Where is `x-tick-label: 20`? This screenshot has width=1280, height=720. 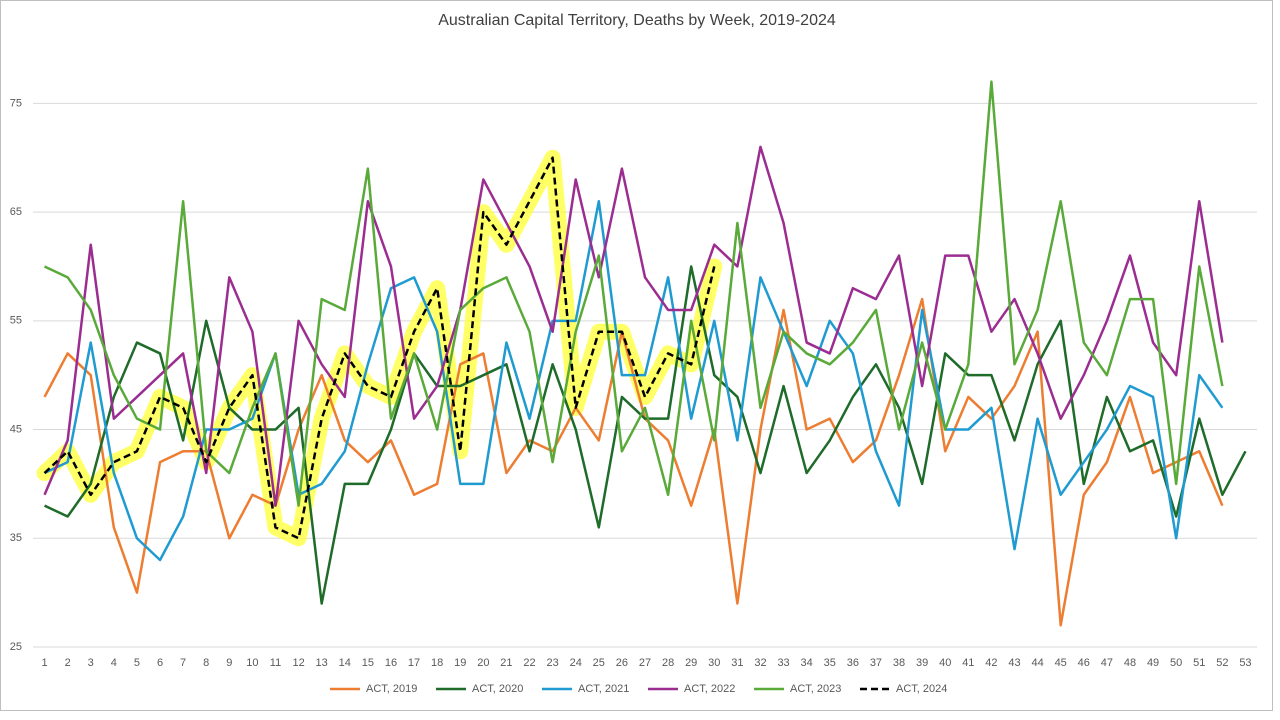
x-tick-label: 20 is located at coordinates (483, 663).